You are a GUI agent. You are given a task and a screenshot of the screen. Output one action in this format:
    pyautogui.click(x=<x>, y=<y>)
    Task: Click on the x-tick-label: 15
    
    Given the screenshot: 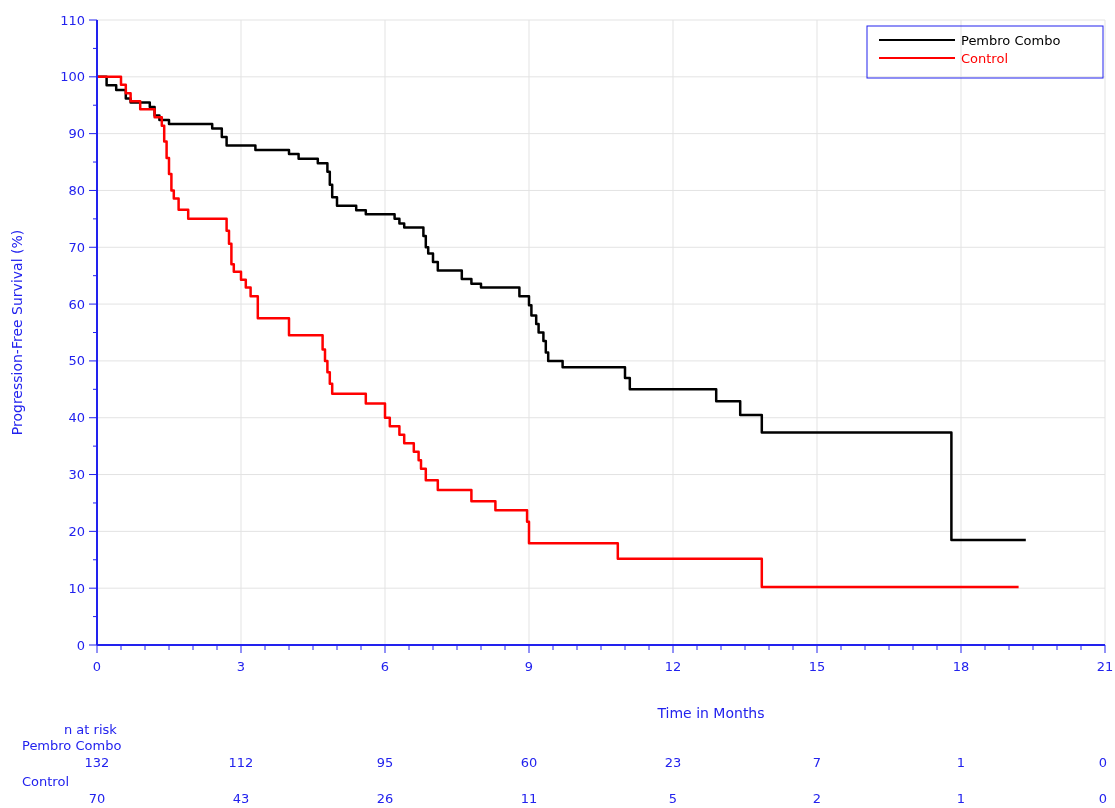 What is the action you would take?
    pyautogui.click(x=817, y=666)
    